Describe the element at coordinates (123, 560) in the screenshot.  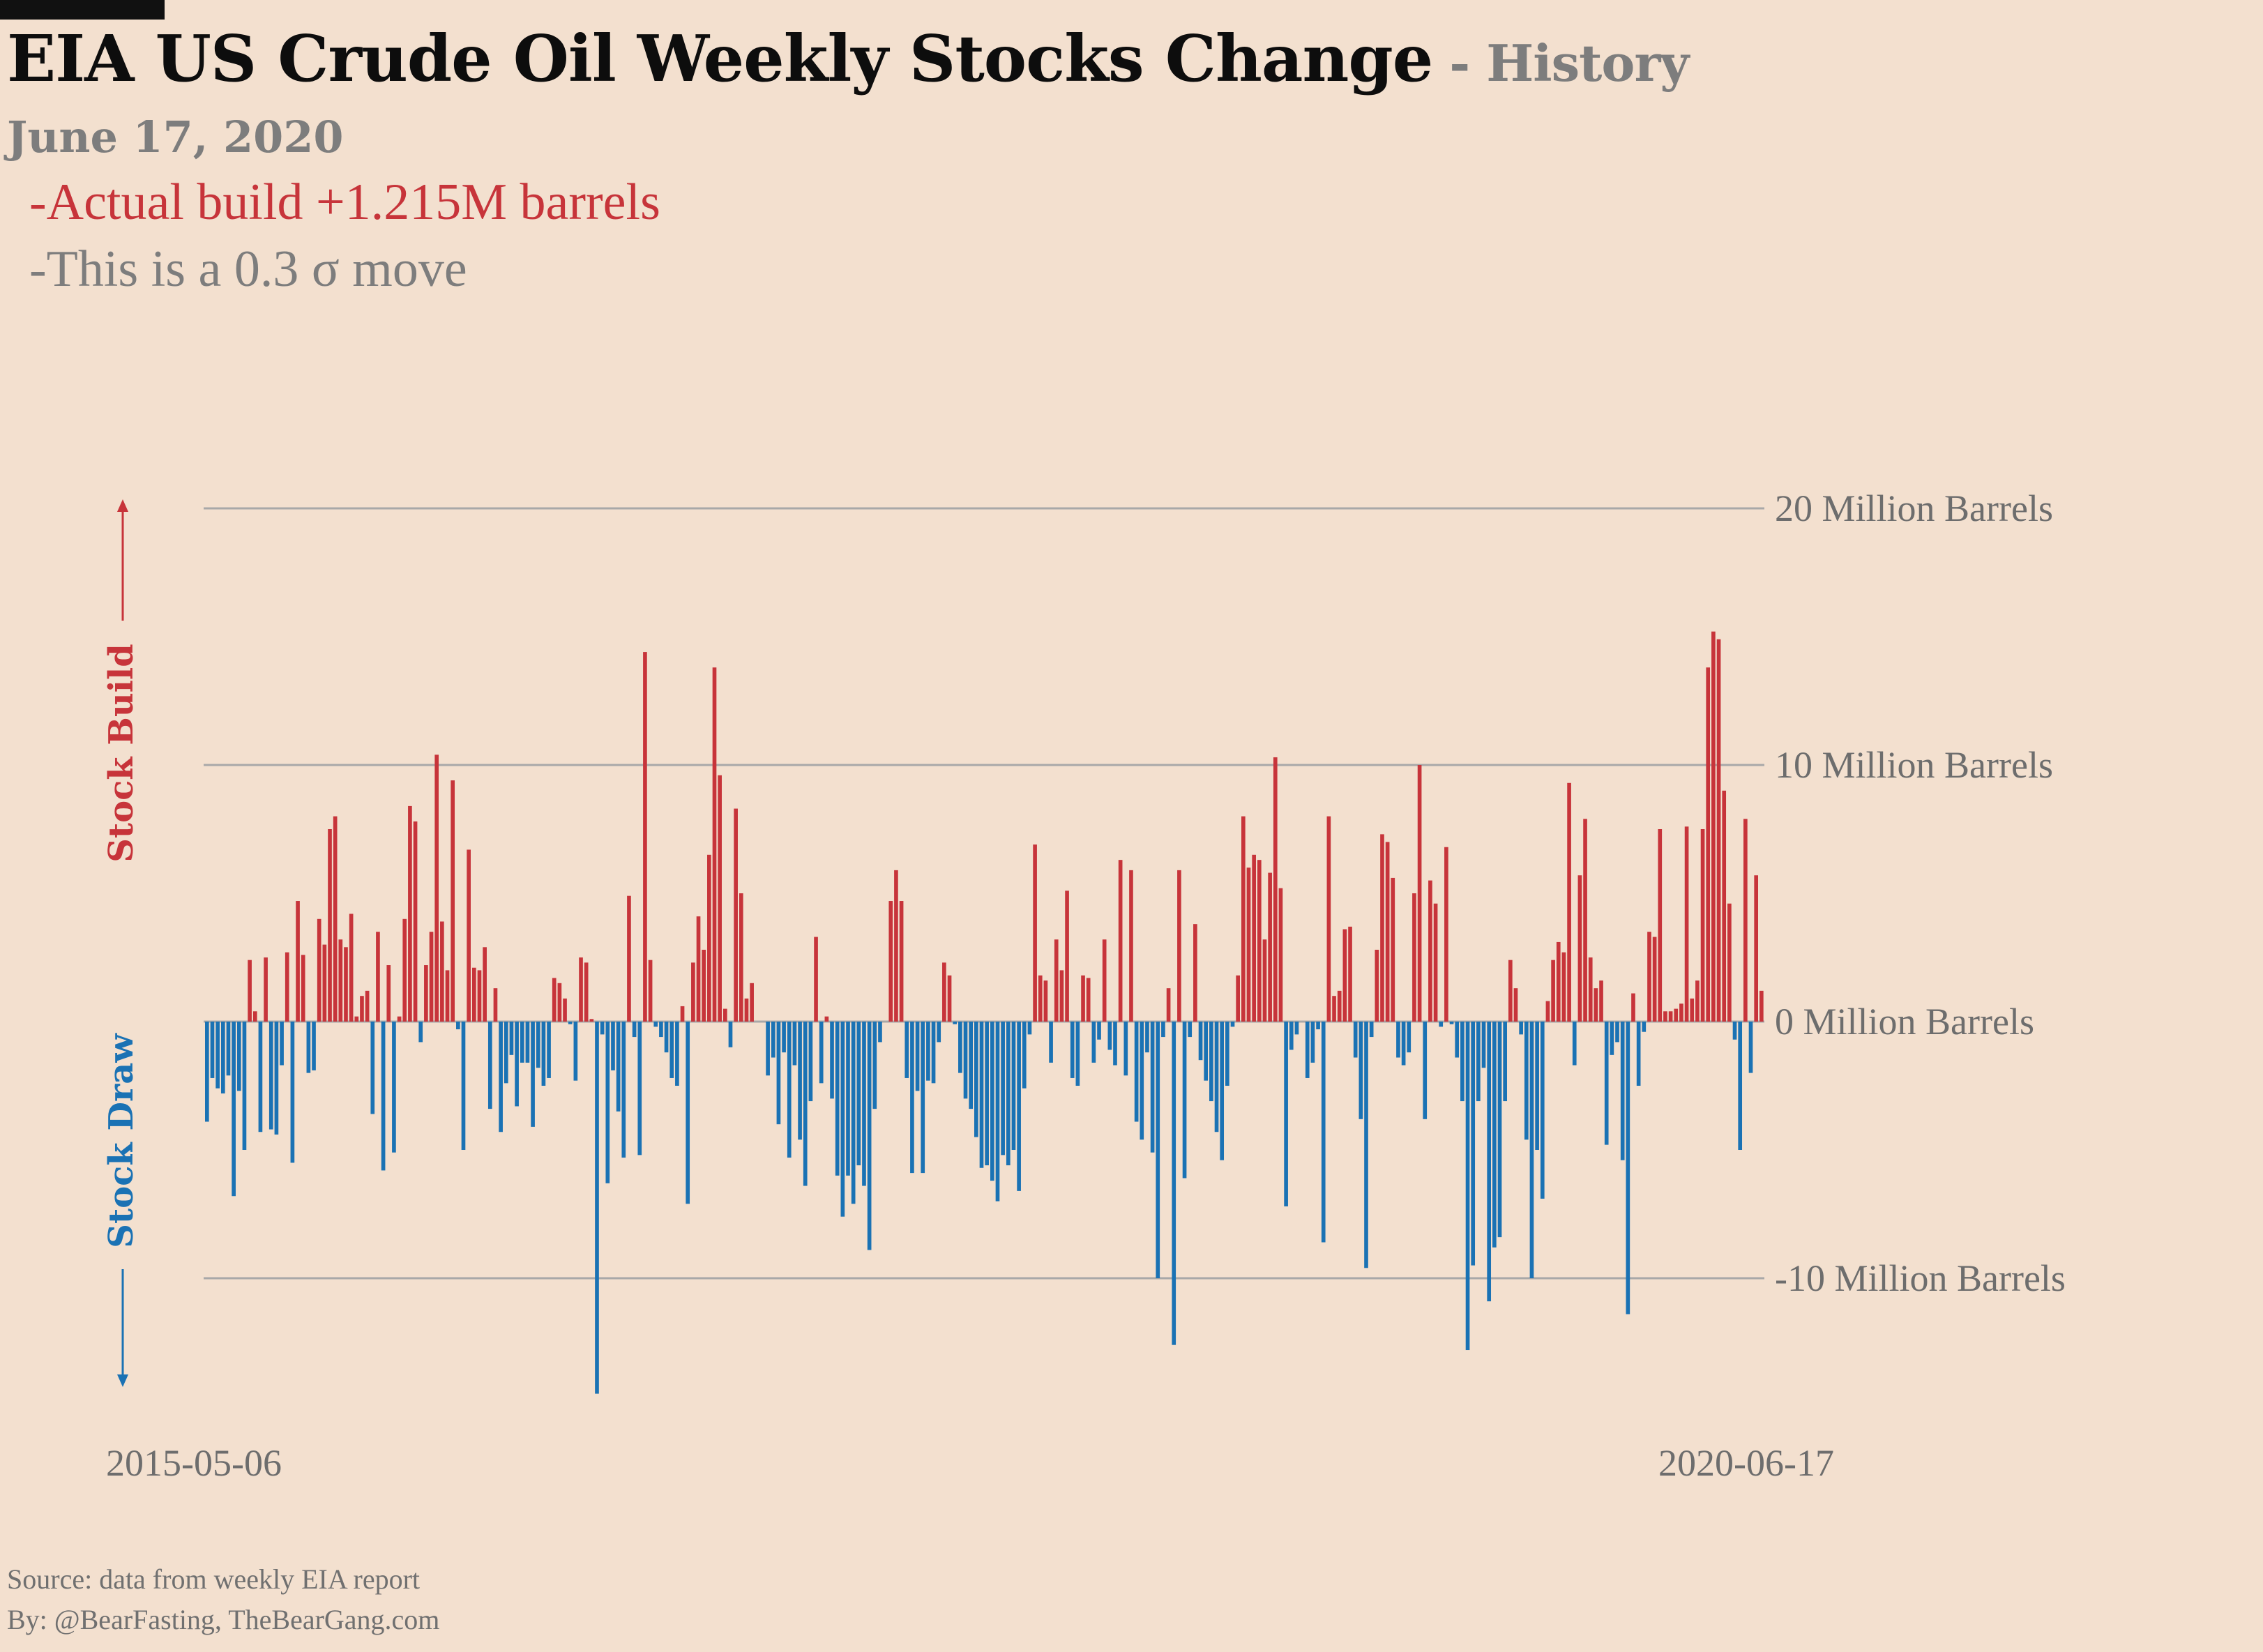
I see `stock-build-arrow` at that location.